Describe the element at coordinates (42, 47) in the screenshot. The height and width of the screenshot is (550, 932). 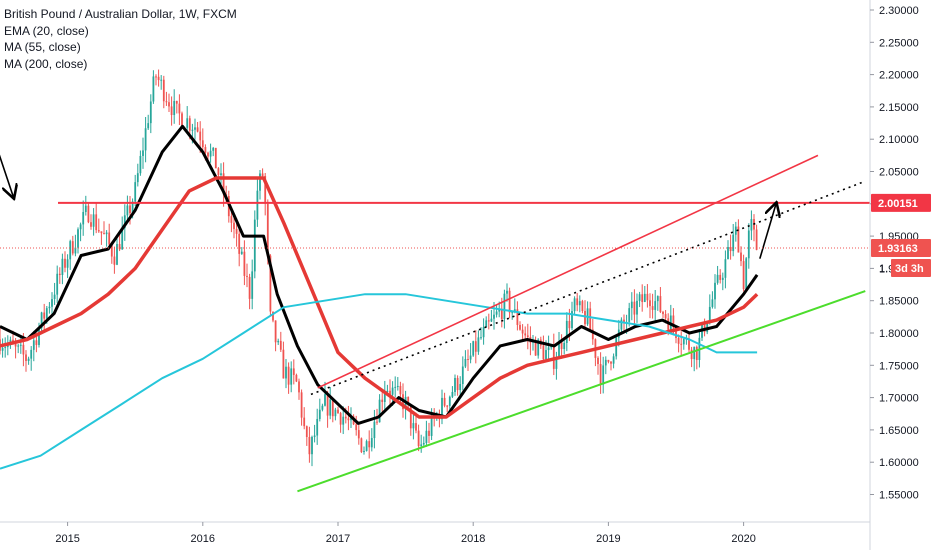
I see `legend-ma55: MA (55, close)` at that location.